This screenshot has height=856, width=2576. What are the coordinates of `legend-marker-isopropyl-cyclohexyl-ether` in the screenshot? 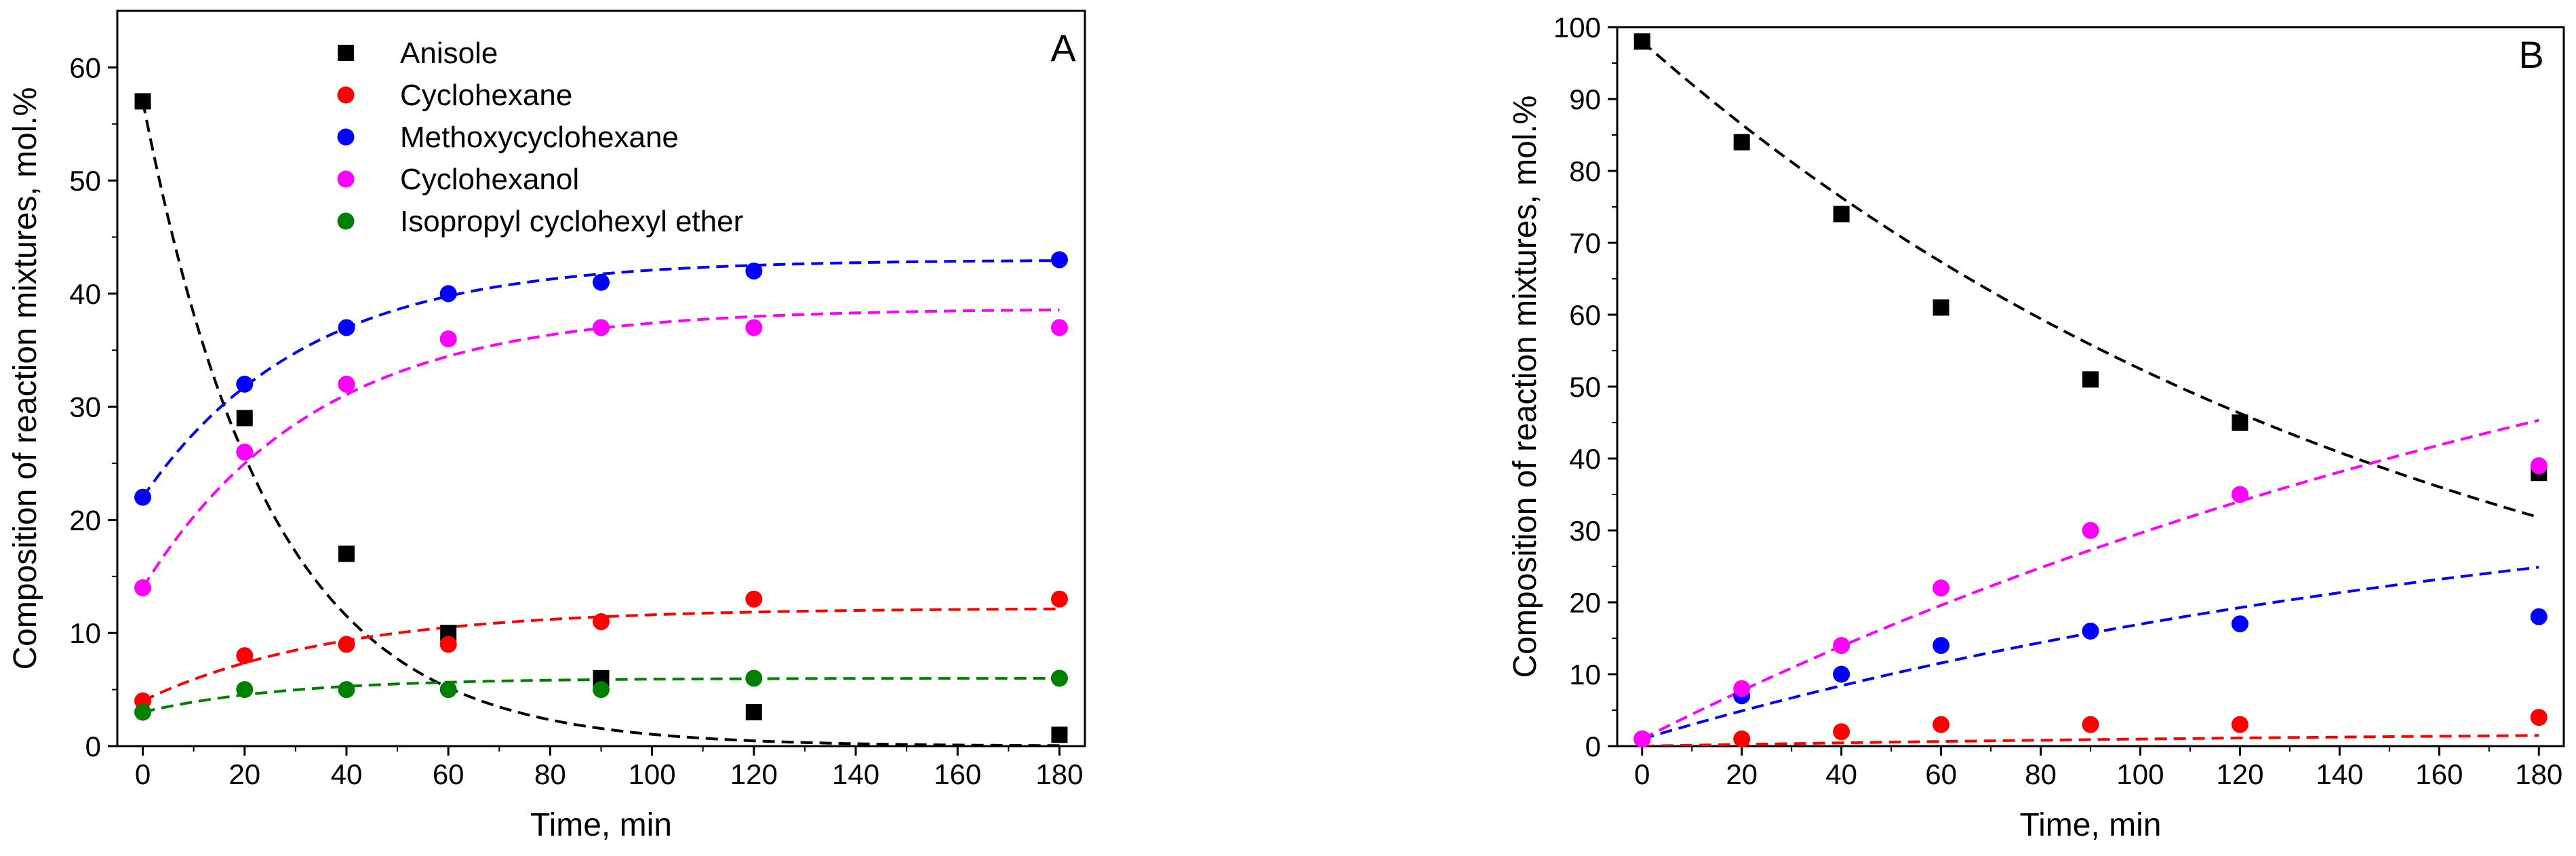 It's located at (346, 221).